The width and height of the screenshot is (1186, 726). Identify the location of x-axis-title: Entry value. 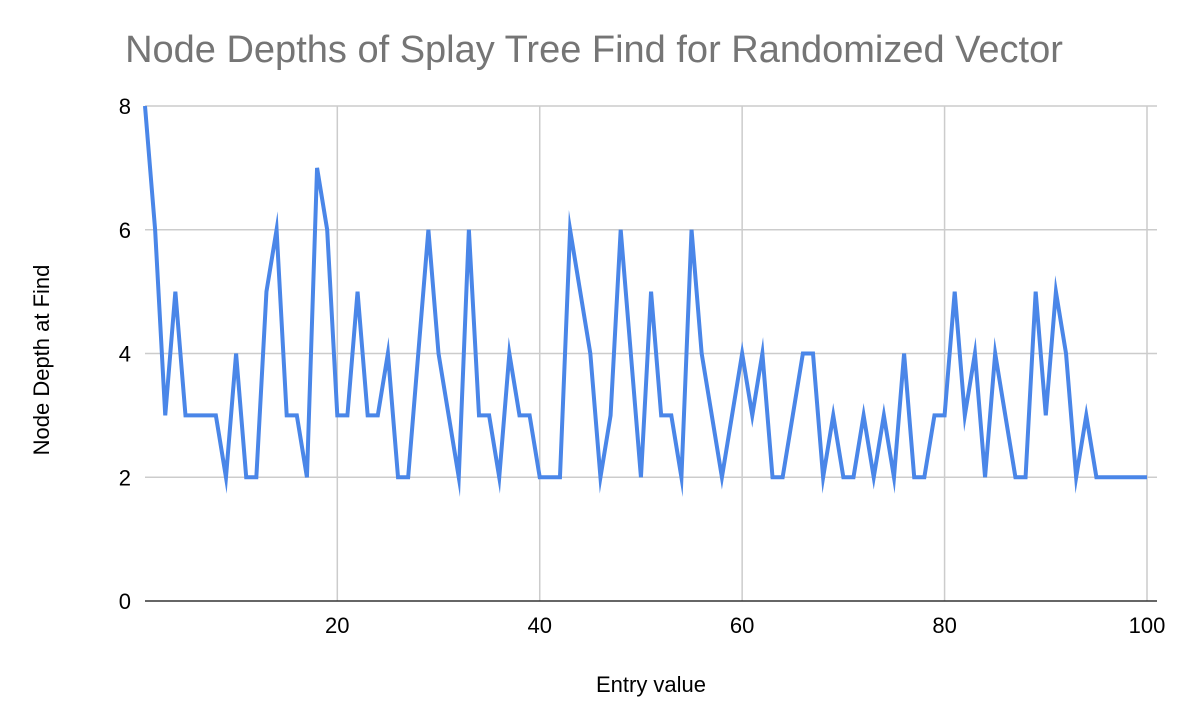
(651, 684).